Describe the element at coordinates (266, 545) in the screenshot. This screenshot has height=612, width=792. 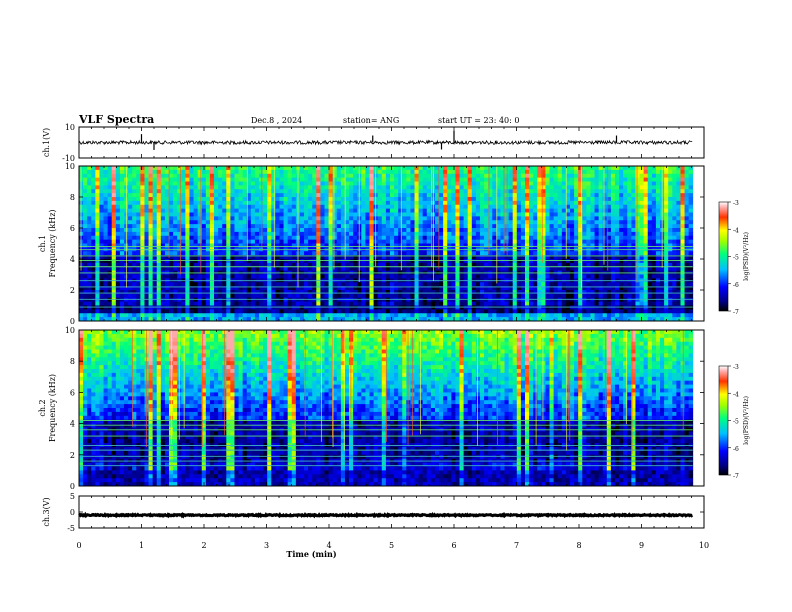
I see `x-tick-label: 3` at that location.